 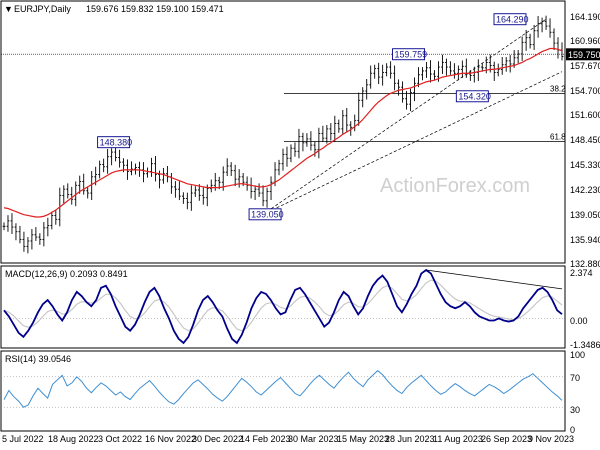 I want to click on date-tick: 26 Sep 2023, so click(x=506, y=439).